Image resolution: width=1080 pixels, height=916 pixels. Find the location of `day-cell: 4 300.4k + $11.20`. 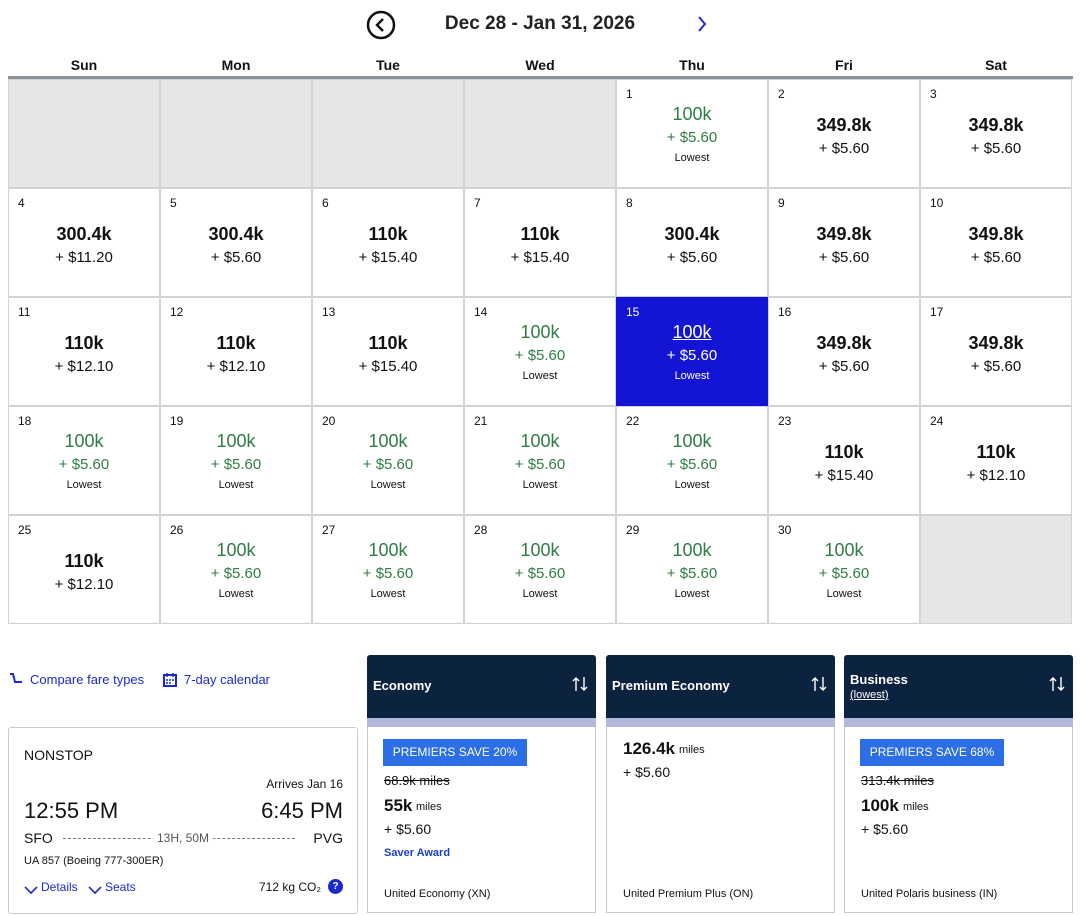

day-cell: 4 300.4k + $11.20 is located at coordinates (84, 242).